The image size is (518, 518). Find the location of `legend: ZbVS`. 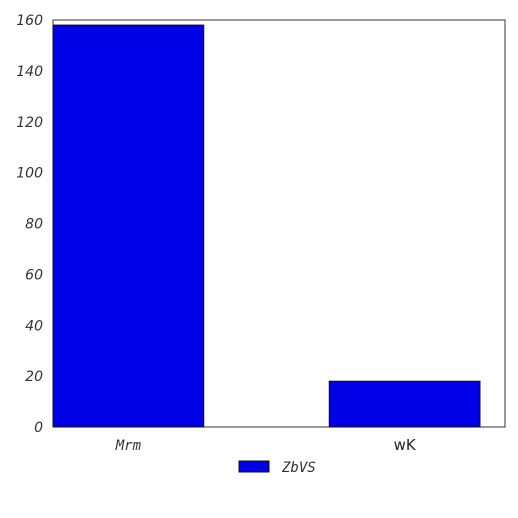

legend: ZbVS is located at coordinates (277, 468).